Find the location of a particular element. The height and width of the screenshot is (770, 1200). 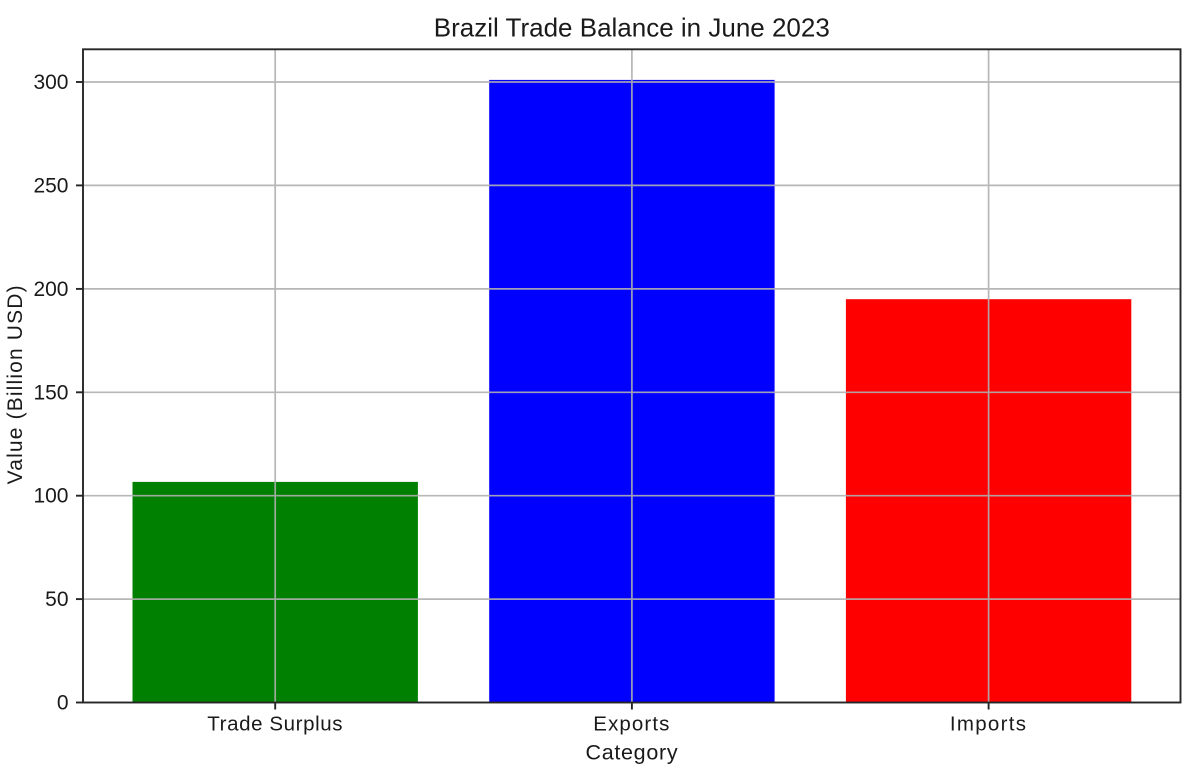

svg-text:Brazil Trade Balance in June 2: Brazil Trade Balance in June 2023 is located at coordinates (632, 28).